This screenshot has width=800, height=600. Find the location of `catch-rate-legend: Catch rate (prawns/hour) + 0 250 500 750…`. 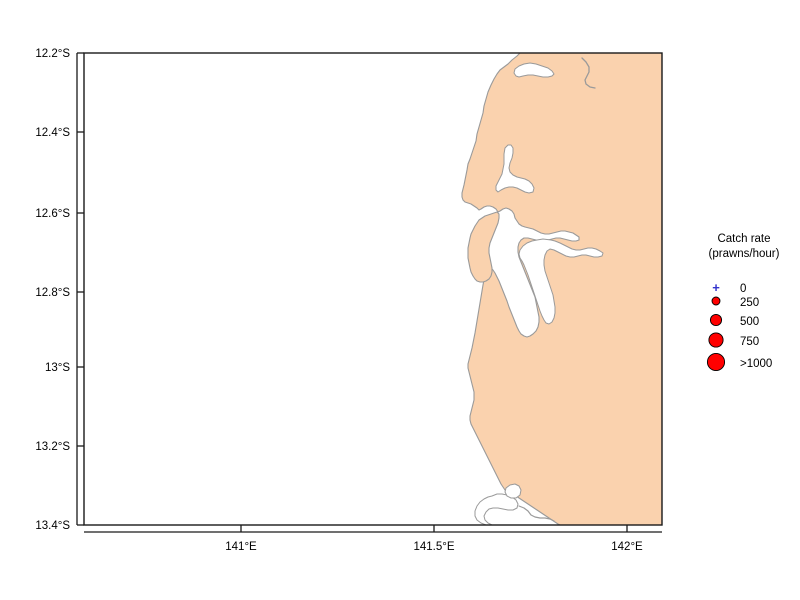

catch-rate-legend: Catch rate (prawns/hour) + 0 250 500 750… is located at coordinates (743, 302).